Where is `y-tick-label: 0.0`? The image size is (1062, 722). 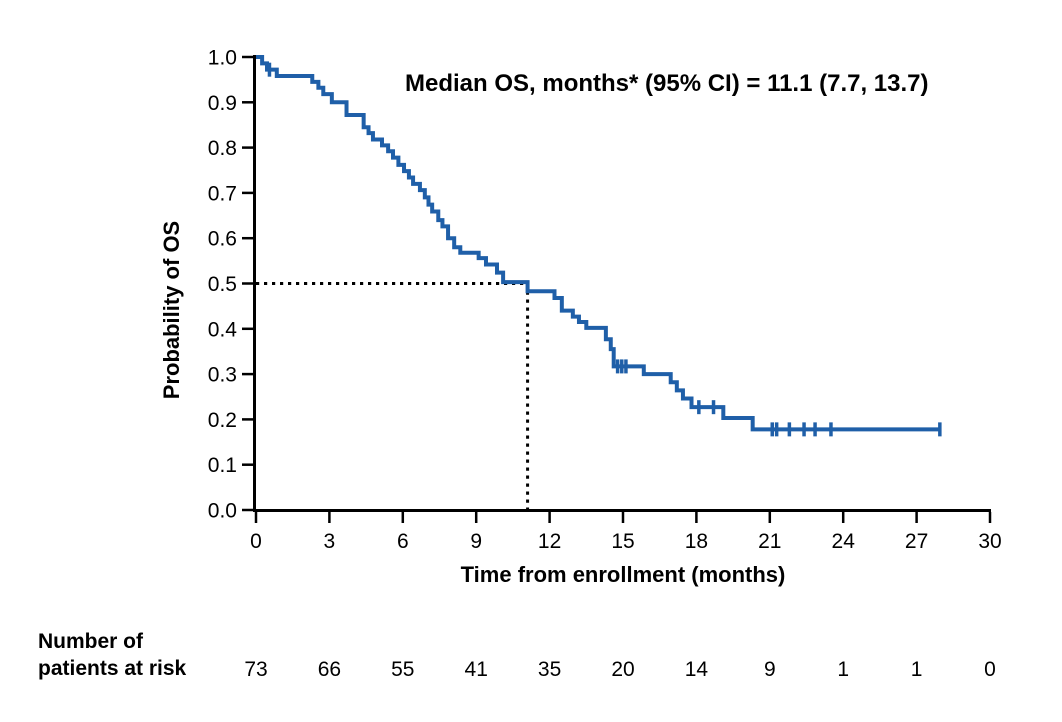
y-tick-label: 0.0 is located at coordinates (222, 511).